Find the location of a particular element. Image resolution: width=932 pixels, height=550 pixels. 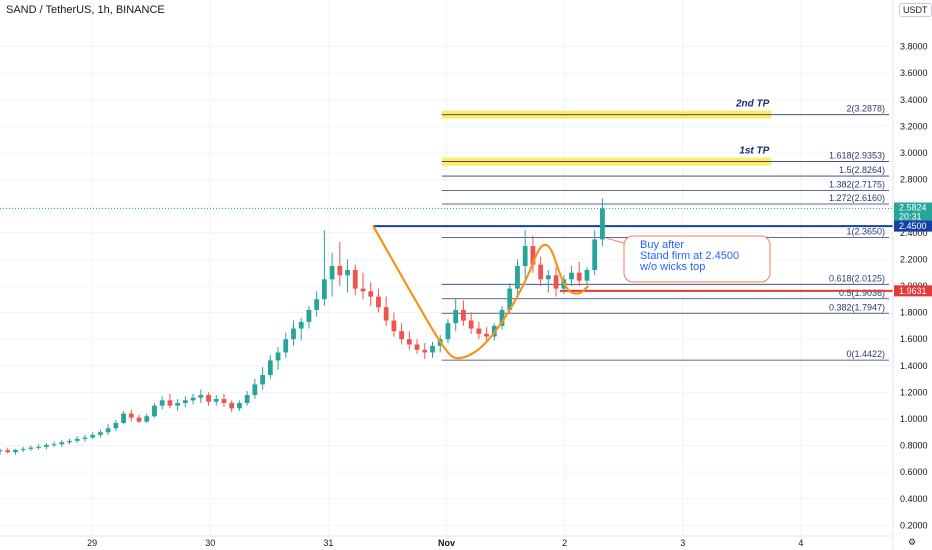

y-tick-label: 2.4000 is located at coordinates (914, 233).